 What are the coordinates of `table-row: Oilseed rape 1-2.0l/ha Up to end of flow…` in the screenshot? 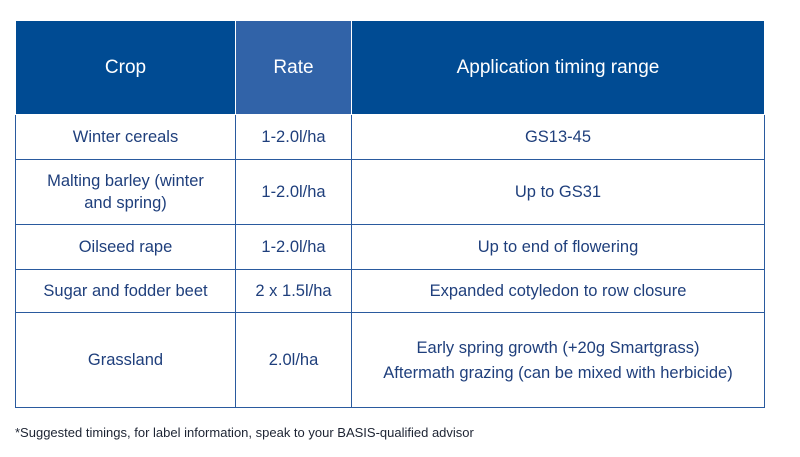 It's located at (390, 247).